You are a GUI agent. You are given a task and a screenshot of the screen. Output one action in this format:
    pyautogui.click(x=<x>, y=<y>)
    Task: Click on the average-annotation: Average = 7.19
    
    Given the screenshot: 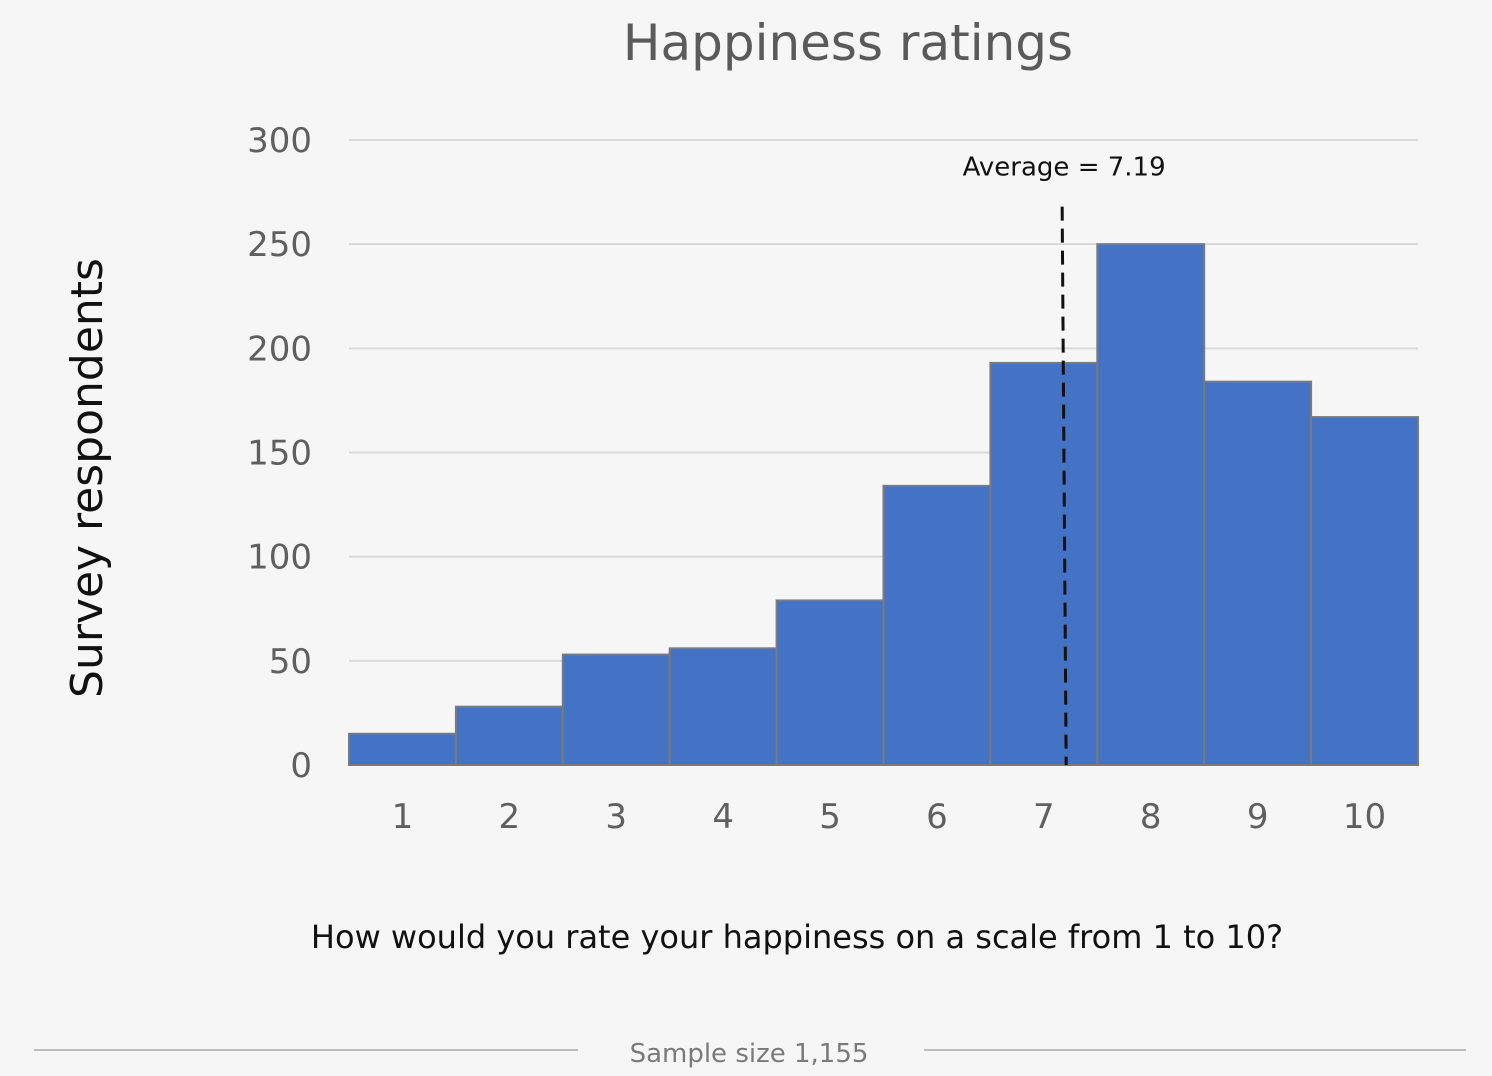 What is the action you would take?
    pyautogui.click(x=1064, y=167)
    